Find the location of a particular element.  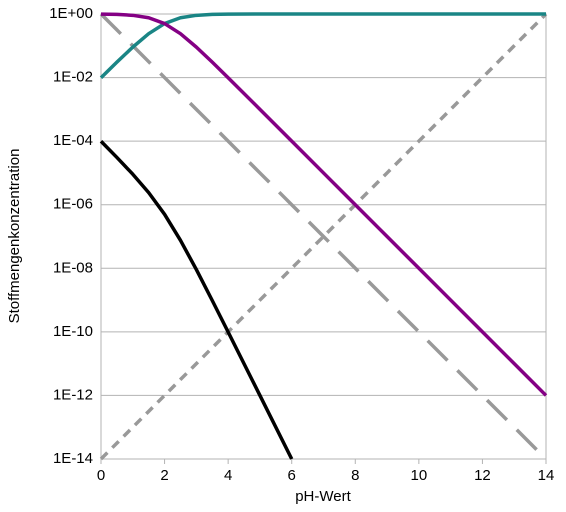

x-tick-label: 4 is located at coordinates (228, 475).